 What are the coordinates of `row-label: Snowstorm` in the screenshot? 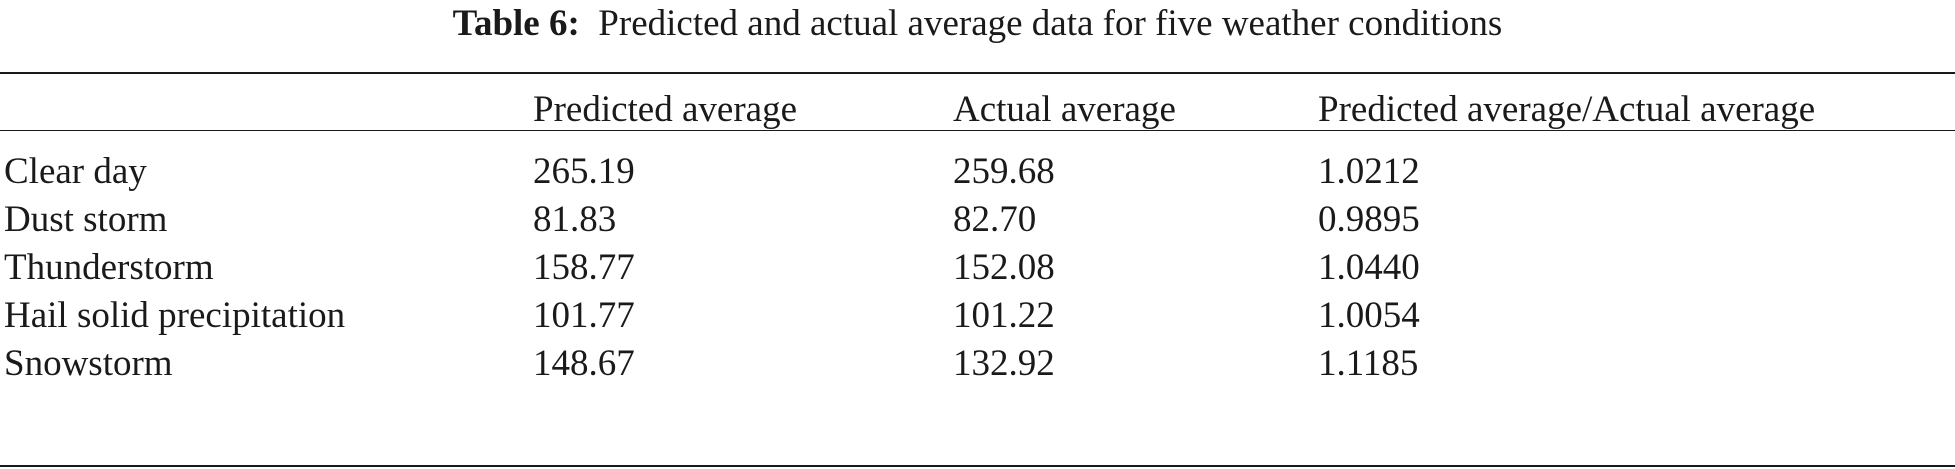 It's located at (88, 363).